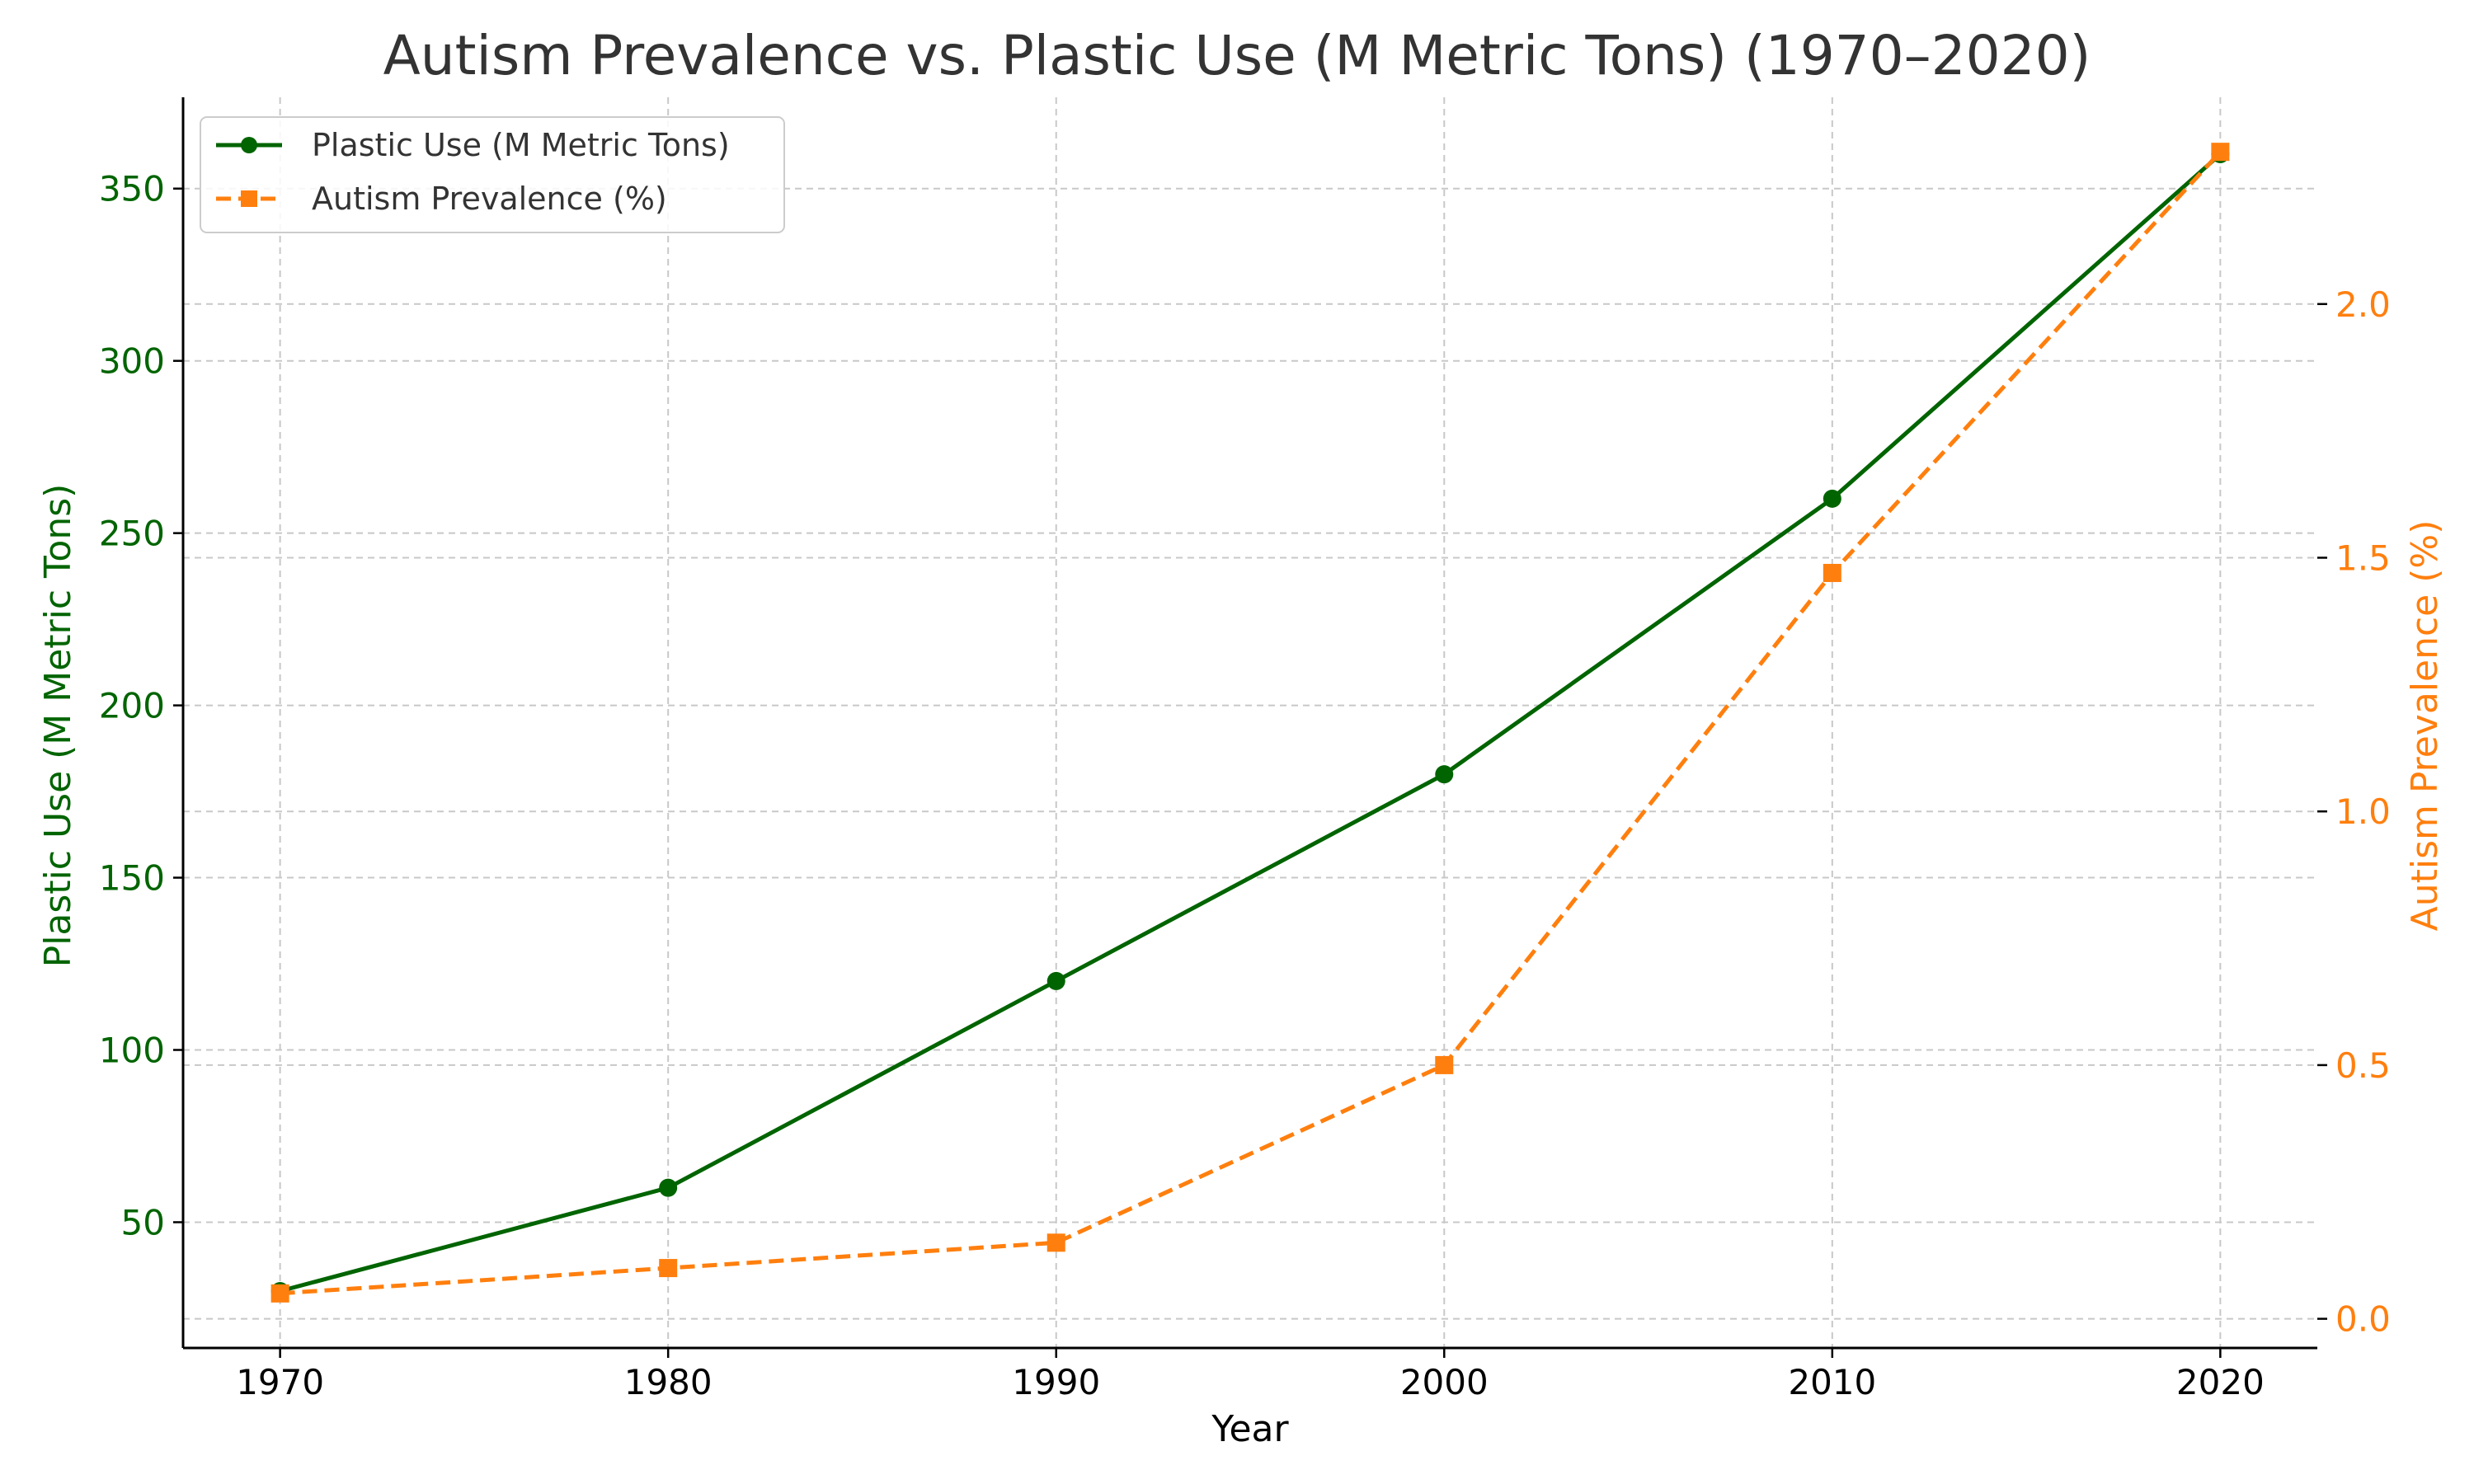 The height and width of the screenshot is (1484, 2474). I want to click on legend-box, so click(492, 174).